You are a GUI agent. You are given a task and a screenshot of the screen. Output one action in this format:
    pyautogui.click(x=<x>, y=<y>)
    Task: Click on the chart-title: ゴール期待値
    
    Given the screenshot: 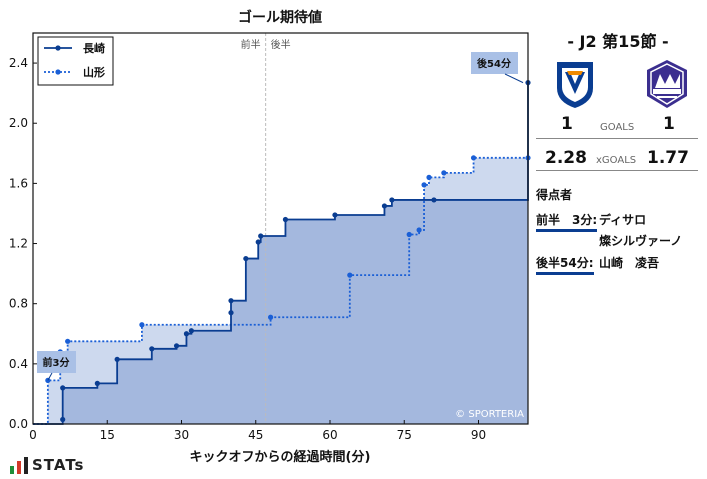 What is the action you would take?
    pyautogui.click(x=280, y=17)
    